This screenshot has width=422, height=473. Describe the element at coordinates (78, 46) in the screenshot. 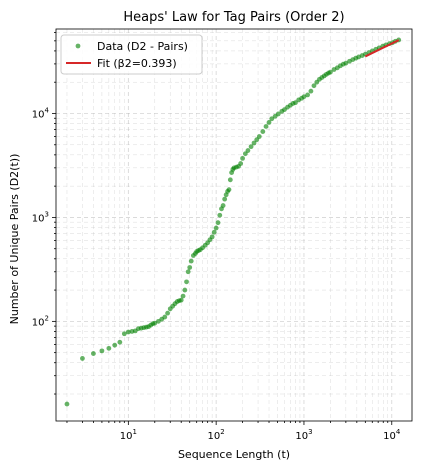

I see `legend-data-marker` at that location.